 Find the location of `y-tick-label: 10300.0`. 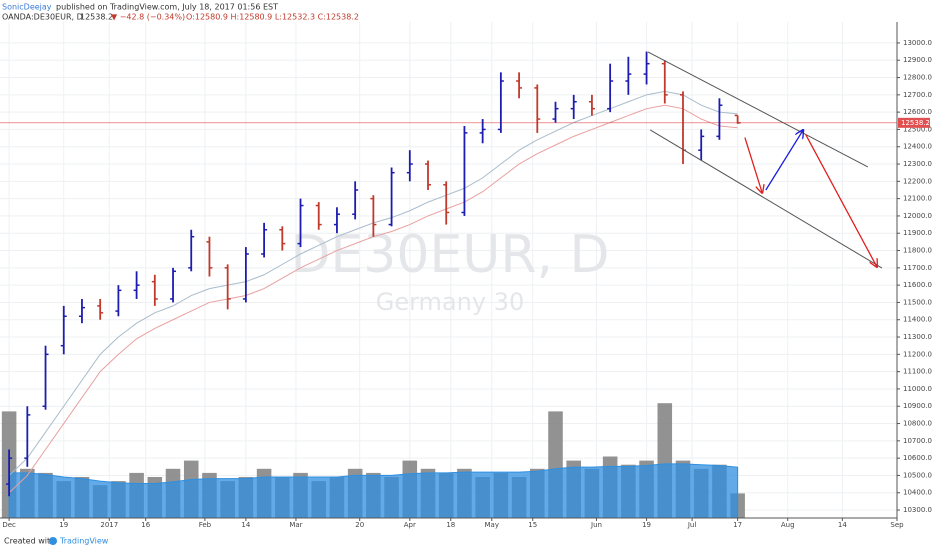

y-tick-label: 10300.0 is located at coordinates (917, 510).